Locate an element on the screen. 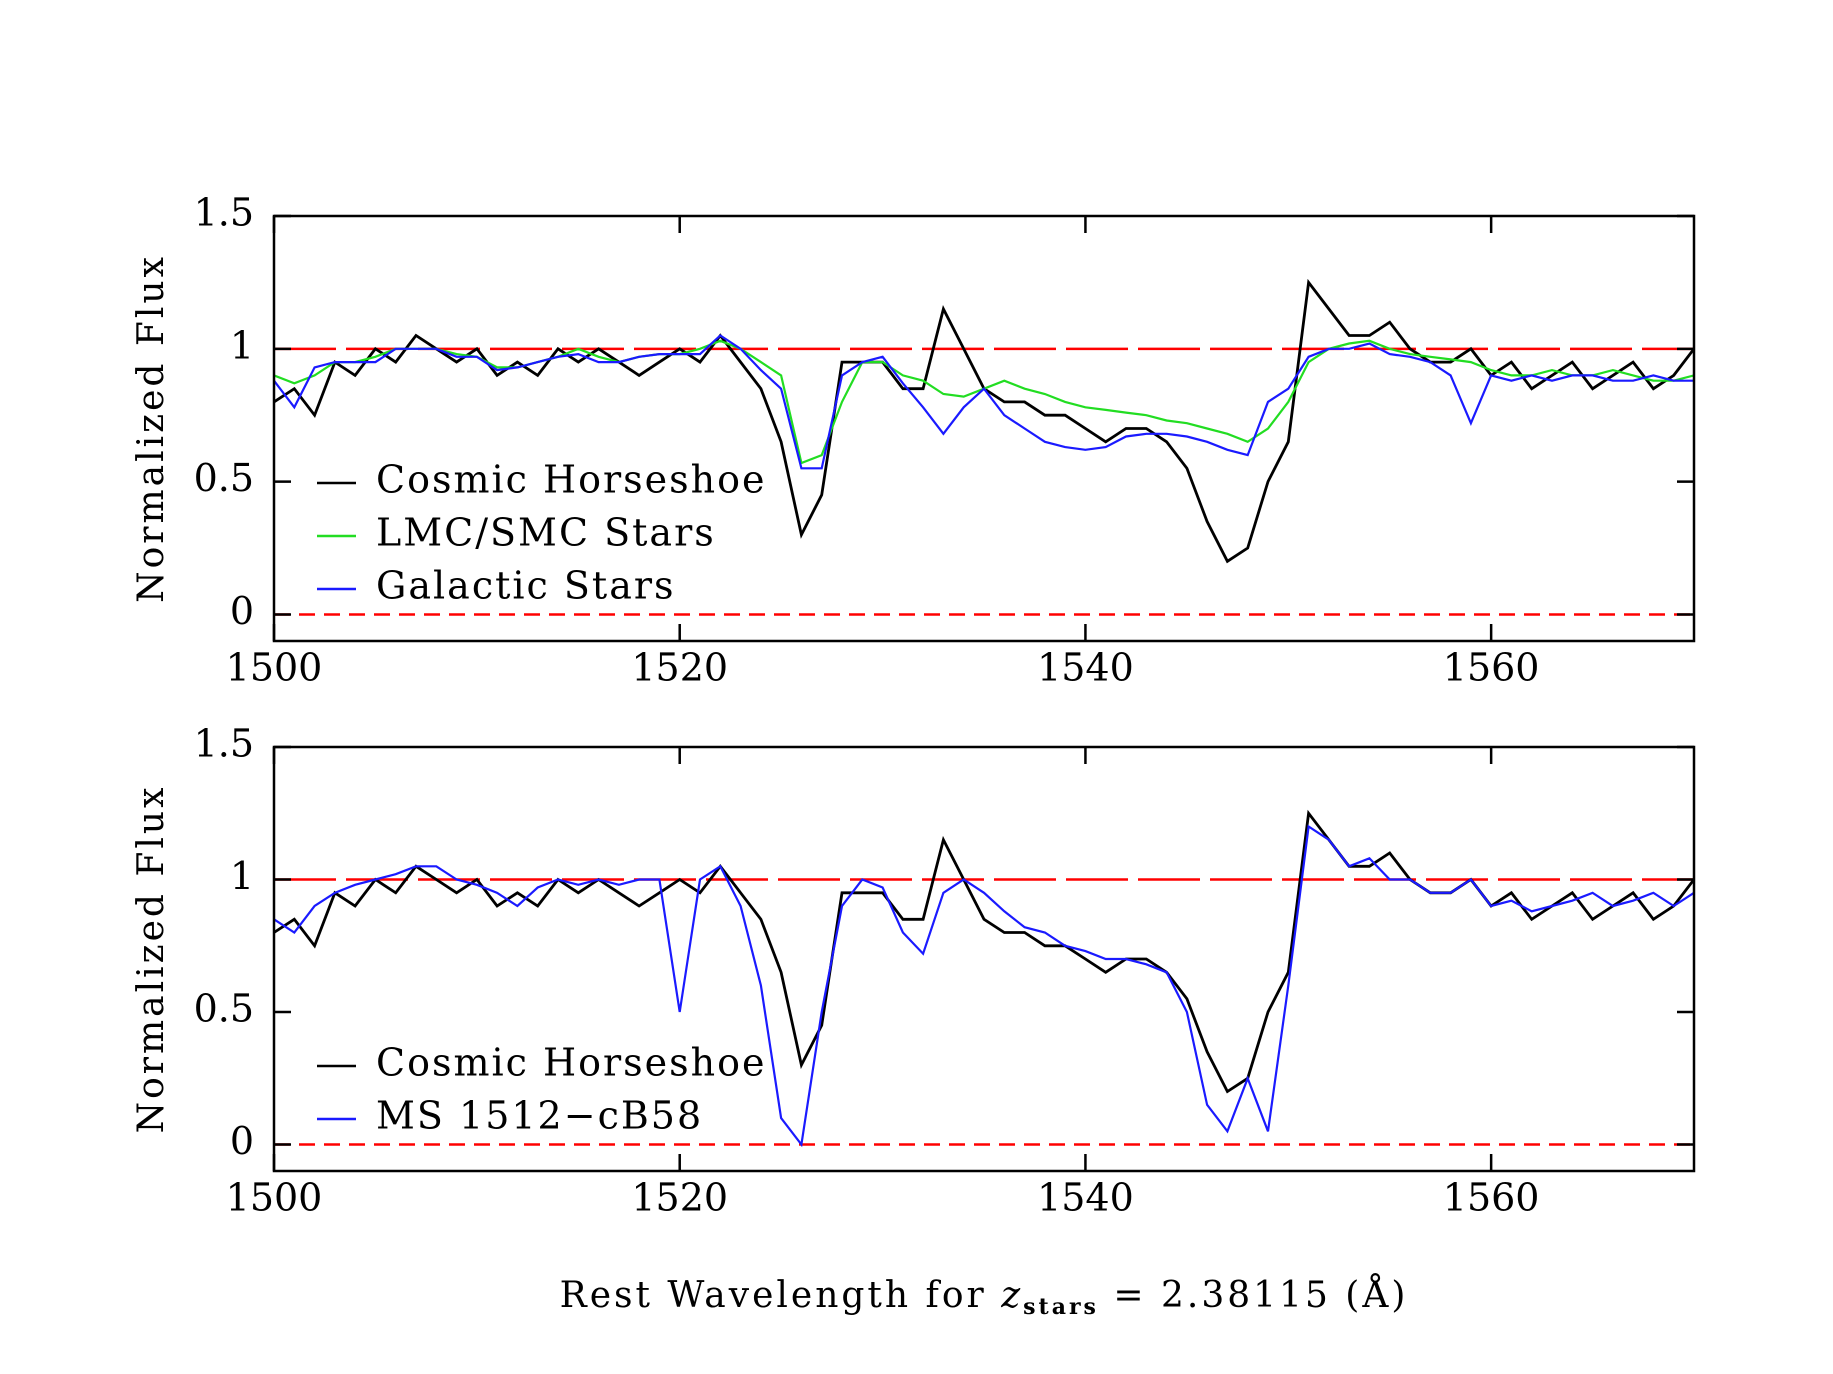 The height and width of the screenshot is (1374, 1833). x-axis-title-variable: z is located at coordinates (1011, 1295).